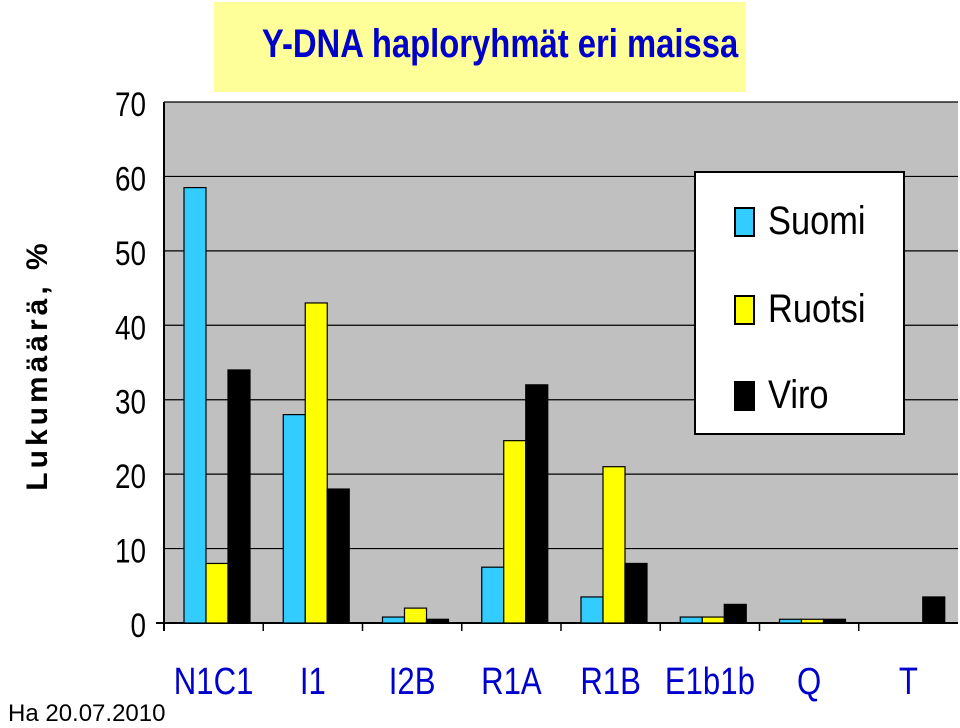 This screenshot has width=960, height=728. Describe the element at coordinates (691, 620) in the screenshot. I see `bar-suomi-e1b1b` at that location.